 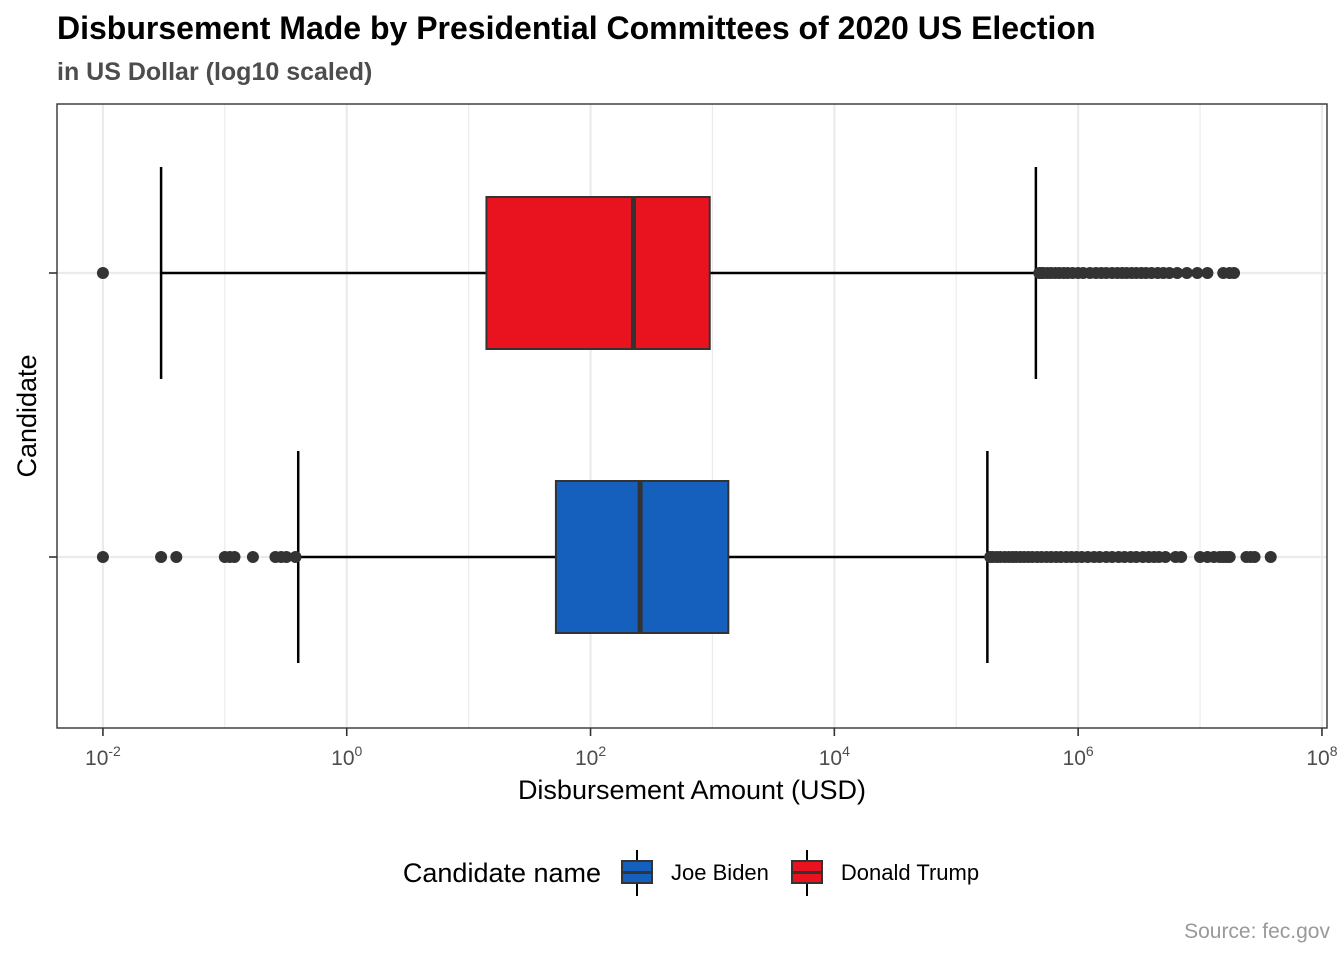 I want to click on source-caption: Source: fec.gov, so click(x=1257, y=931).